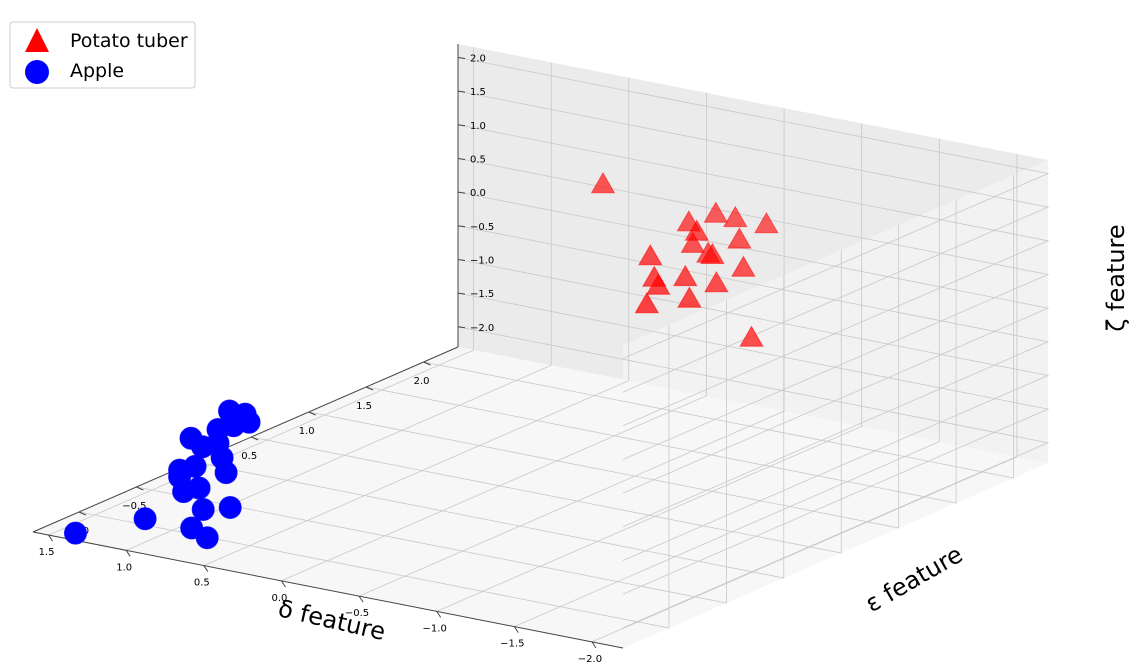 The image size is (1141, 668). Describe the element at coordinates (134, 506) in the screenshot. I see `y-tick-label: −0.5` at that location.